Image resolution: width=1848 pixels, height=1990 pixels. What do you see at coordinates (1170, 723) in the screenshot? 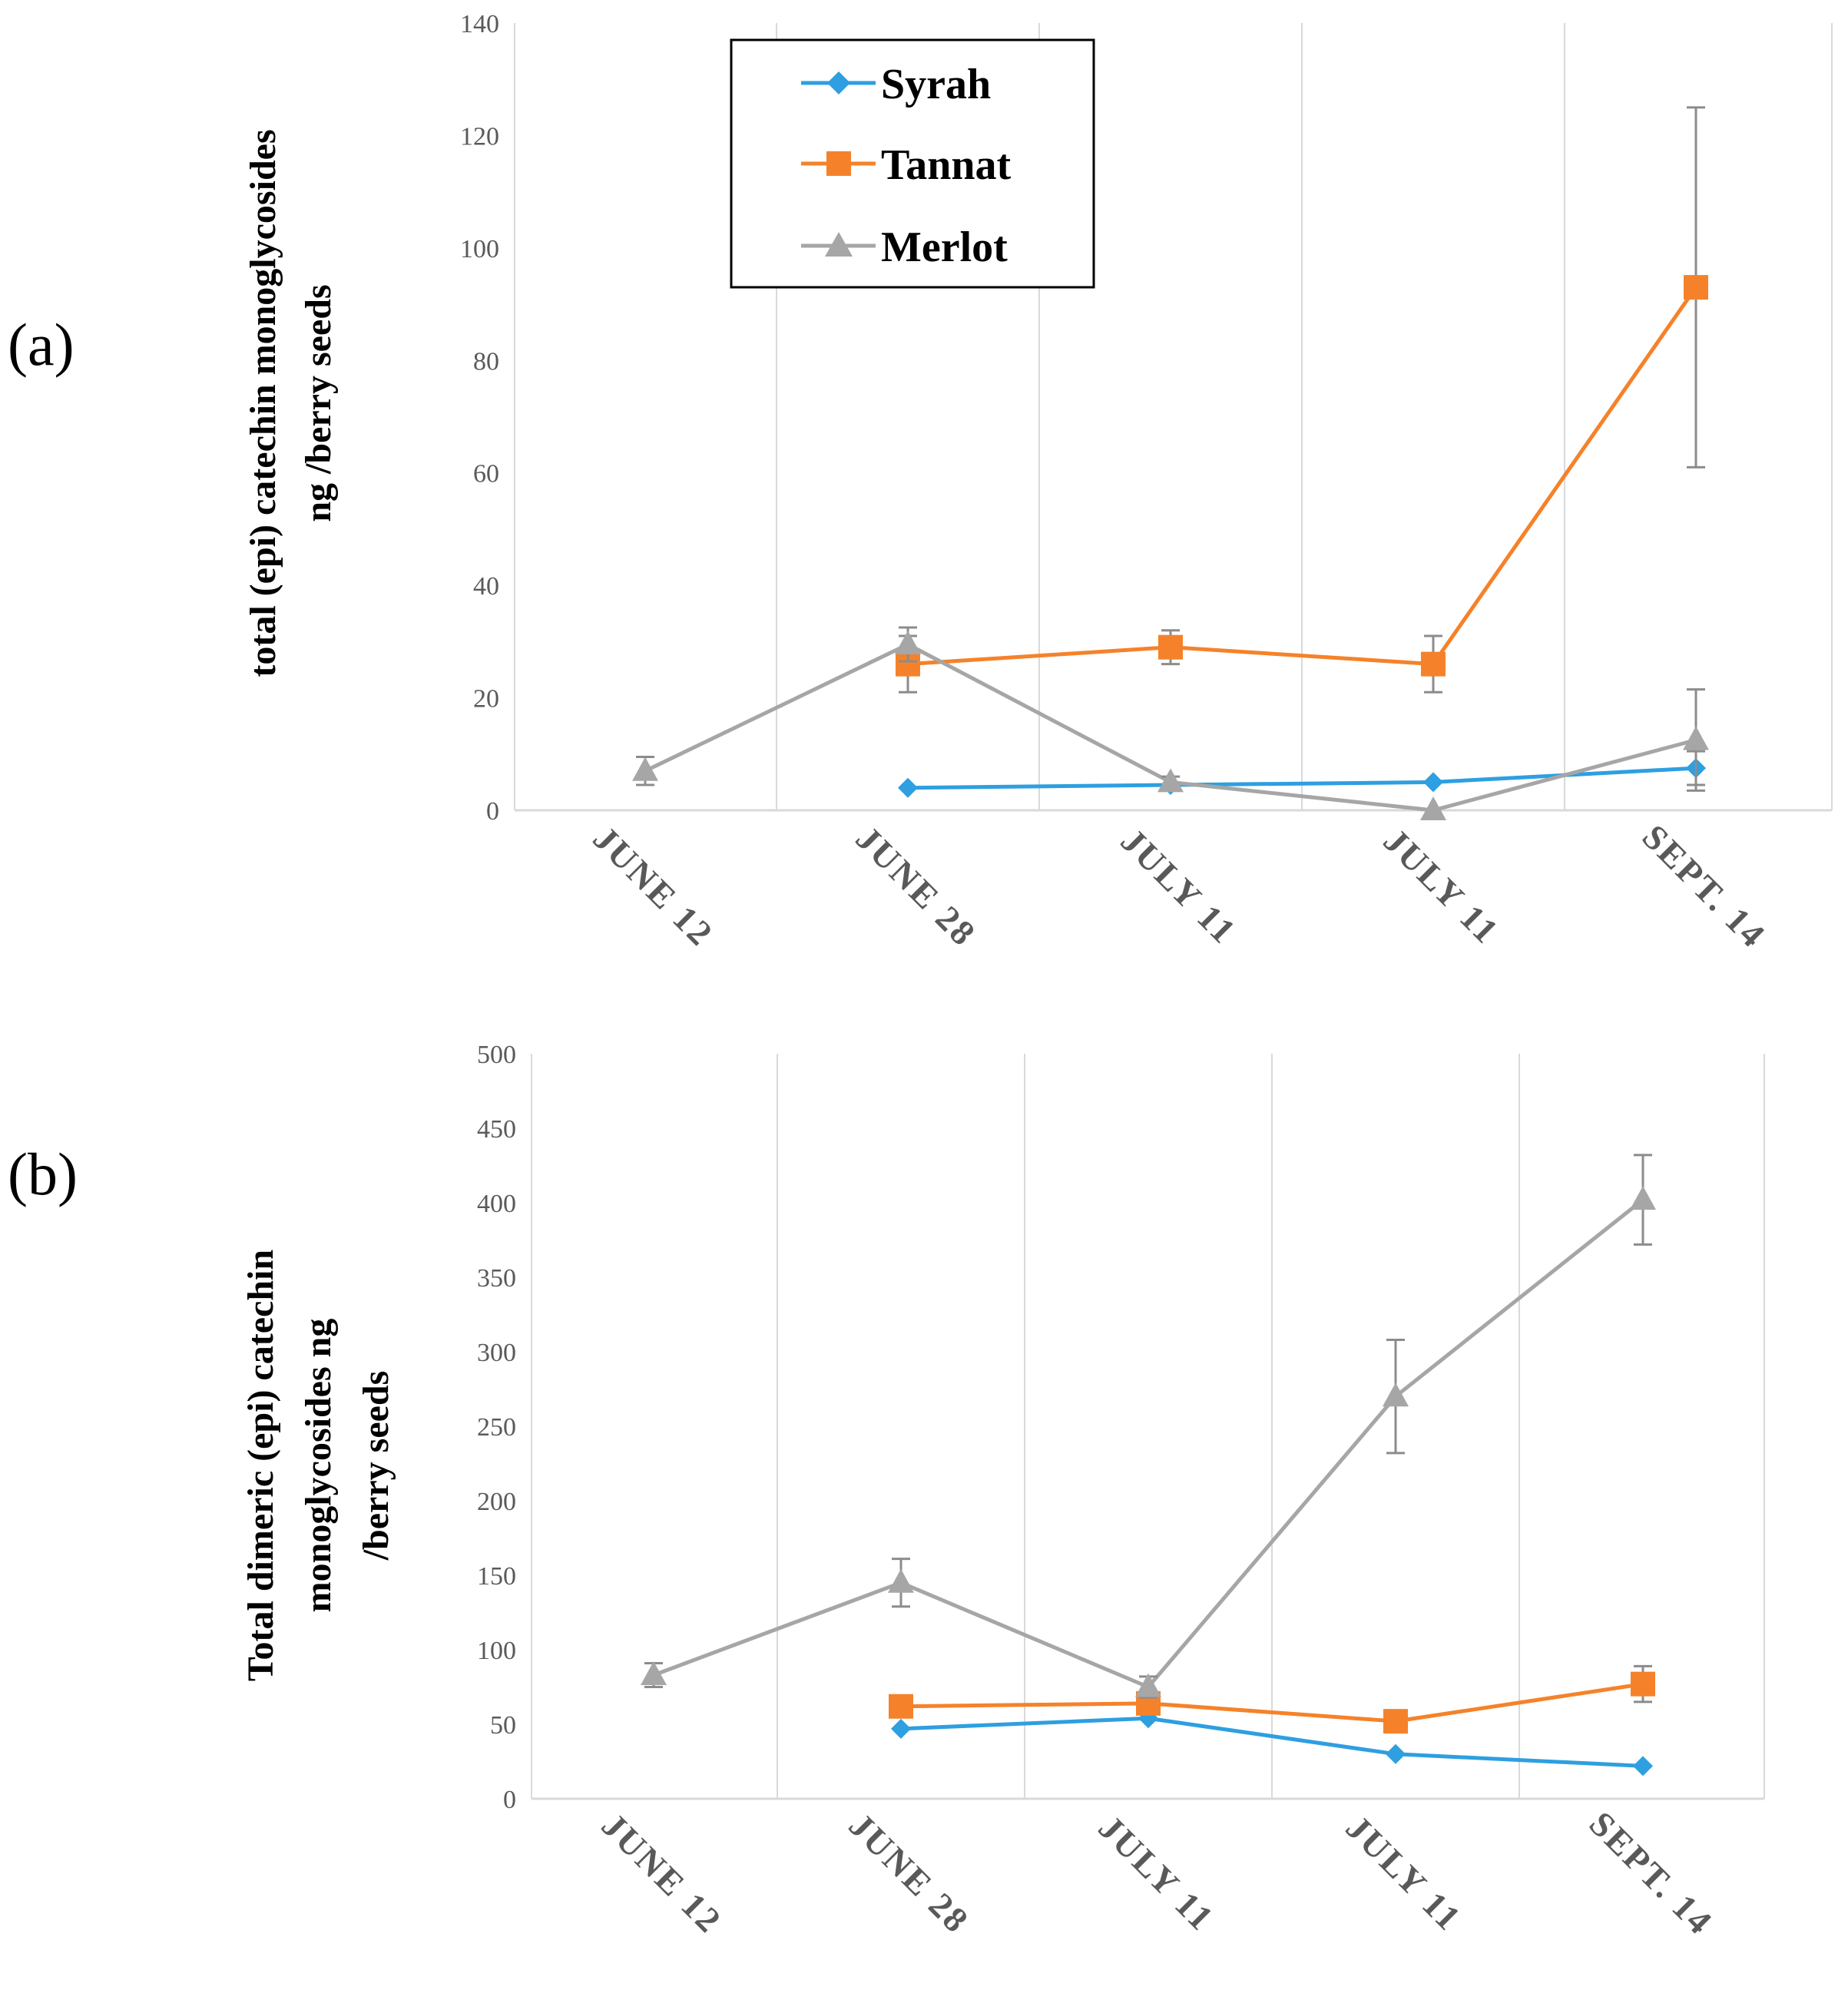
I see `panel-a-series-merlot` at bounding box center [1170, 723].